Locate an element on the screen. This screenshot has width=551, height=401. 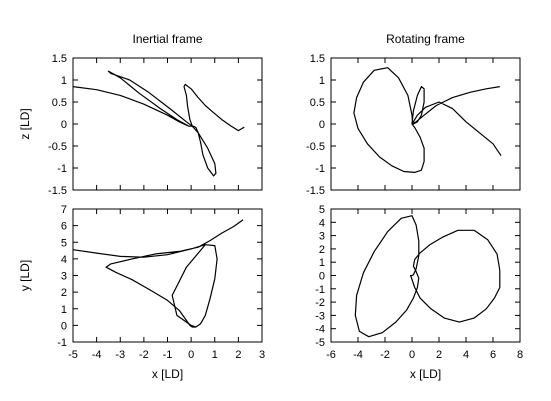
y-tick-label: -3 is located at coordinates (320, 316).